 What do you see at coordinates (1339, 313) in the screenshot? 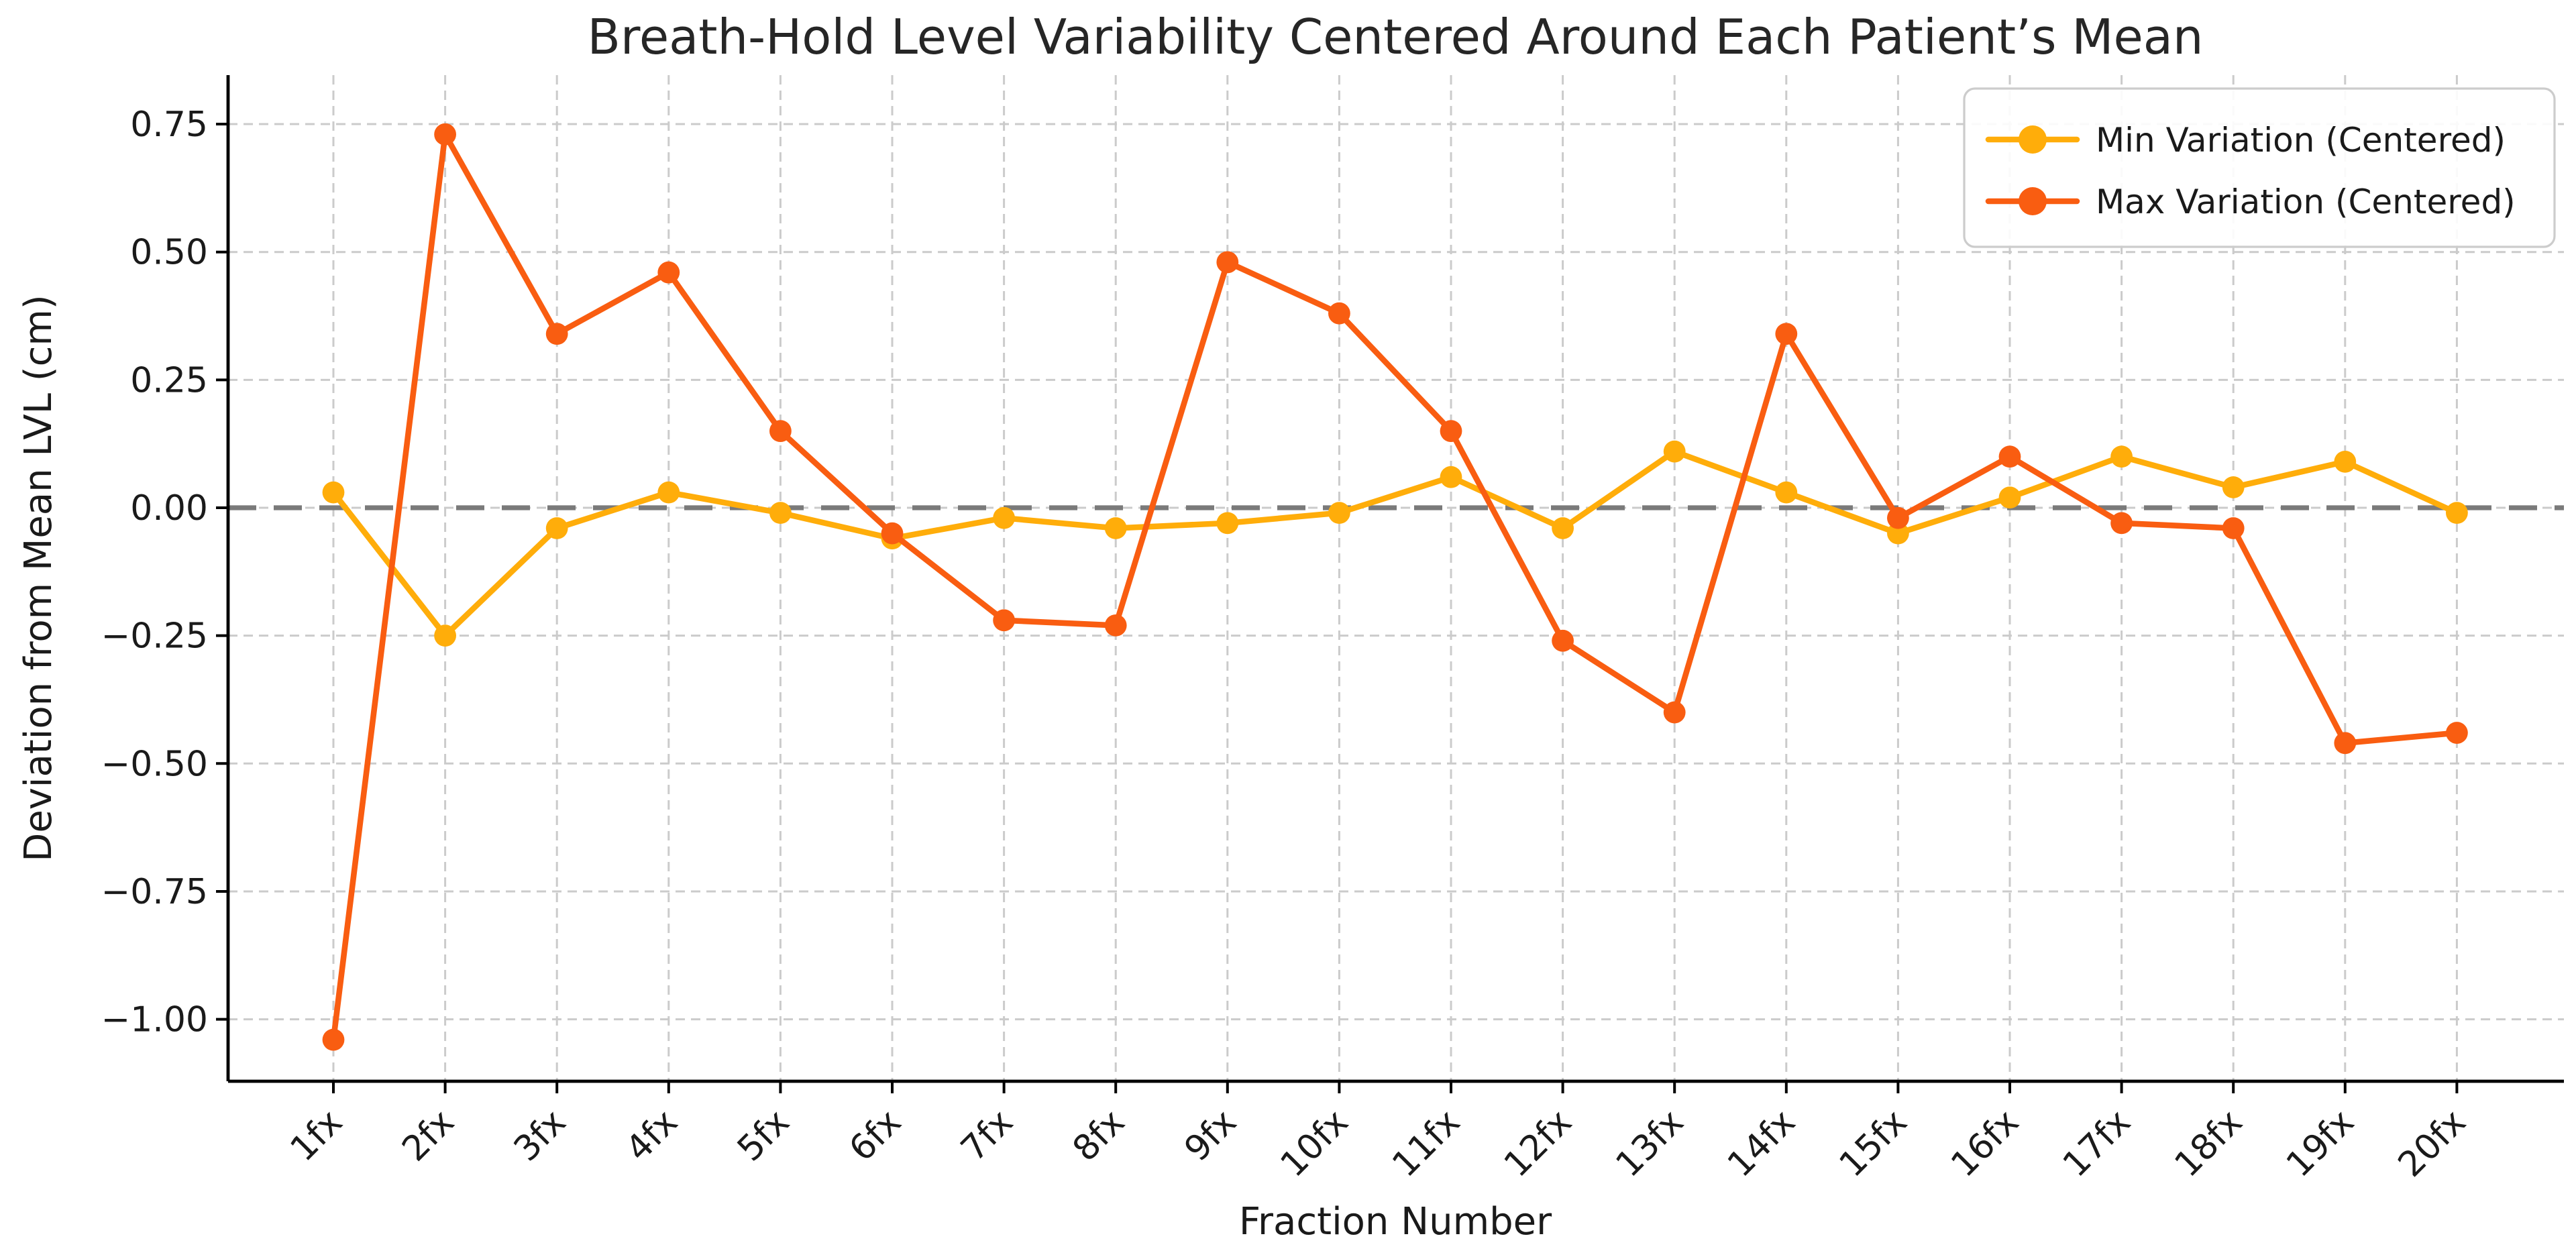
I see `data-point-max-10fx` at bounding box center [1339, 313].